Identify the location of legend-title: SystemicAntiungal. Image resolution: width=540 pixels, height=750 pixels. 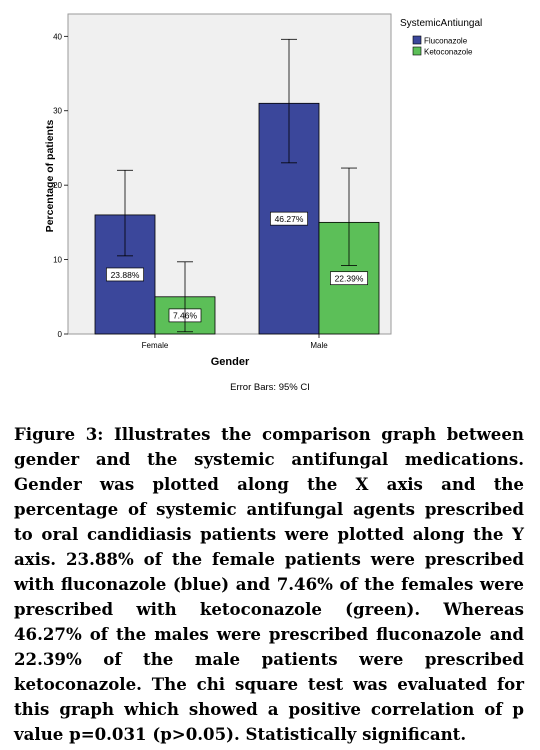
(441, 23).